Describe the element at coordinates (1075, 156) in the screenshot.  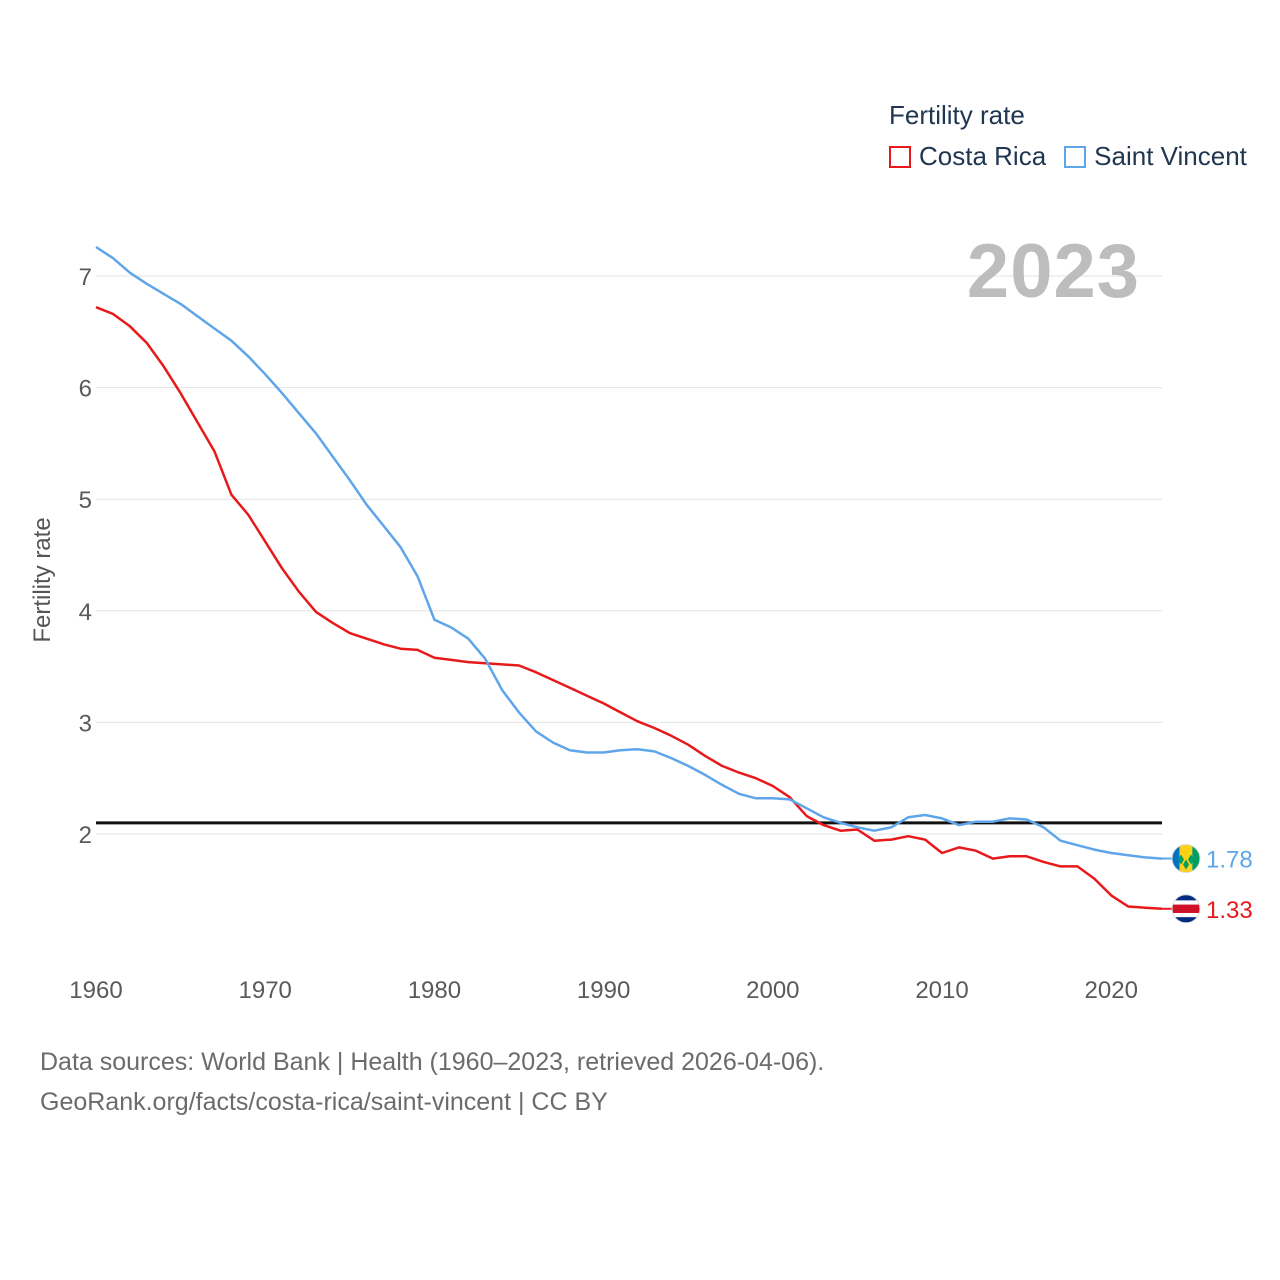
I see `legend-swatch-saint-vincent` at that location.